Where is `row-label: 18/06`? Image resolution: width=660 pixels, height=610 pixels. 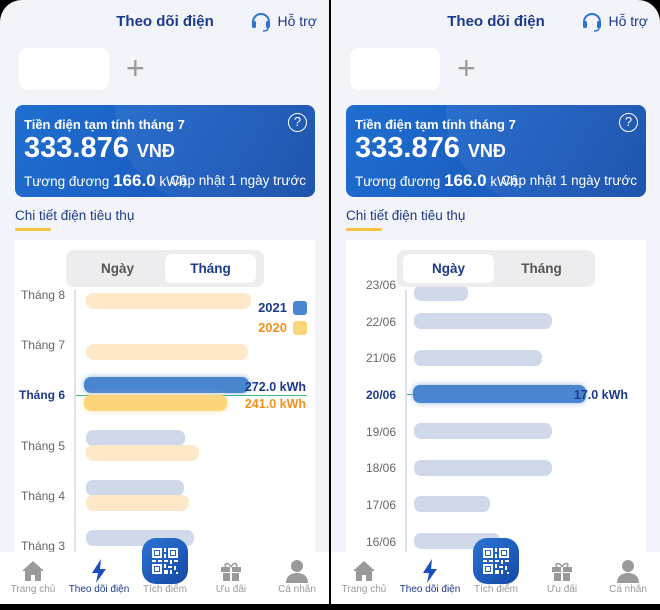 row-label: 18/06 is located at coordinates (380, 468).